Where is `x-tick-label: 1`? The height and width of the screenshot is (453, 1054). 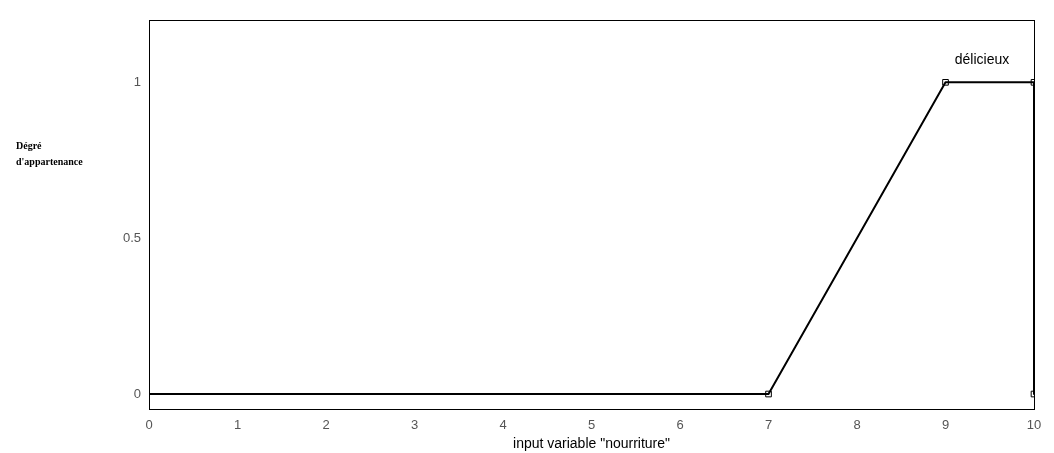 x-tick-label: 1 is located at coordinates (237, 424).